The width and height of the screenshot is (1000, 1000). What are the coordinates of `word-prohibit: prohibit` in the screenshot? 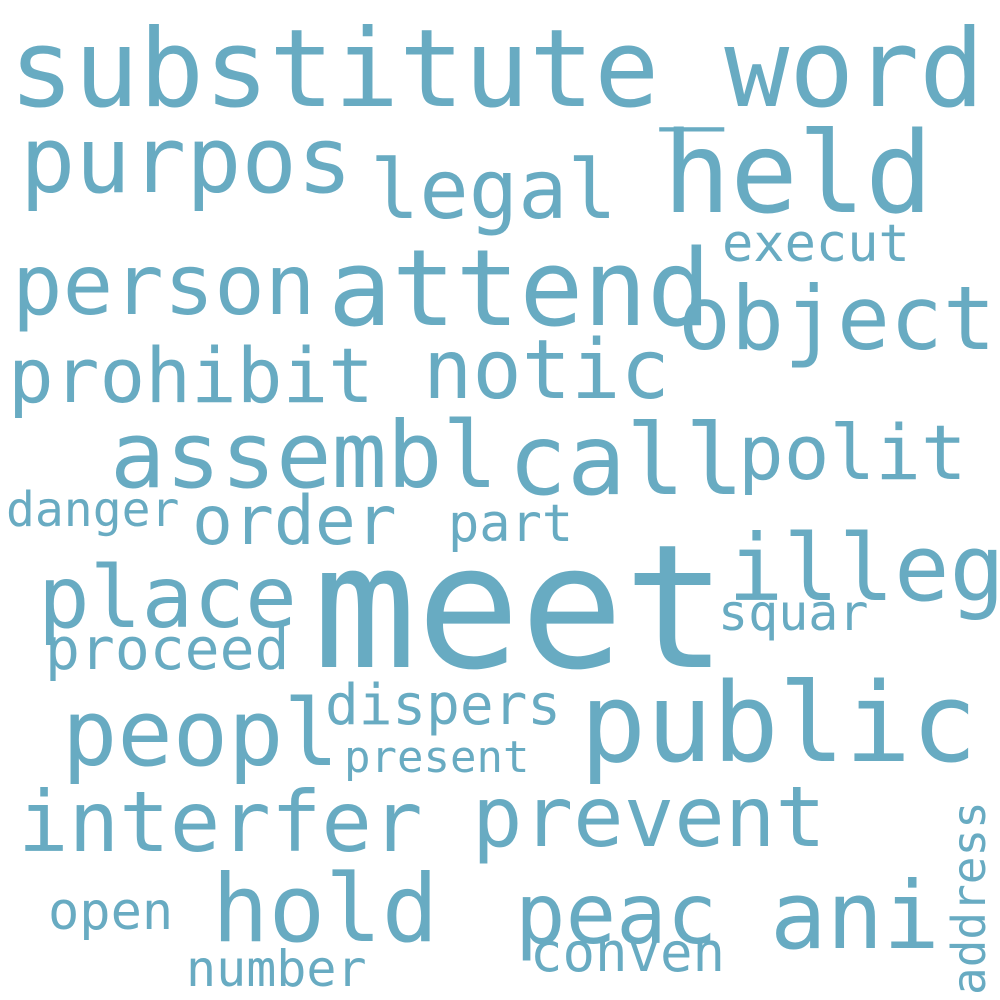 It's located at (191, 375).